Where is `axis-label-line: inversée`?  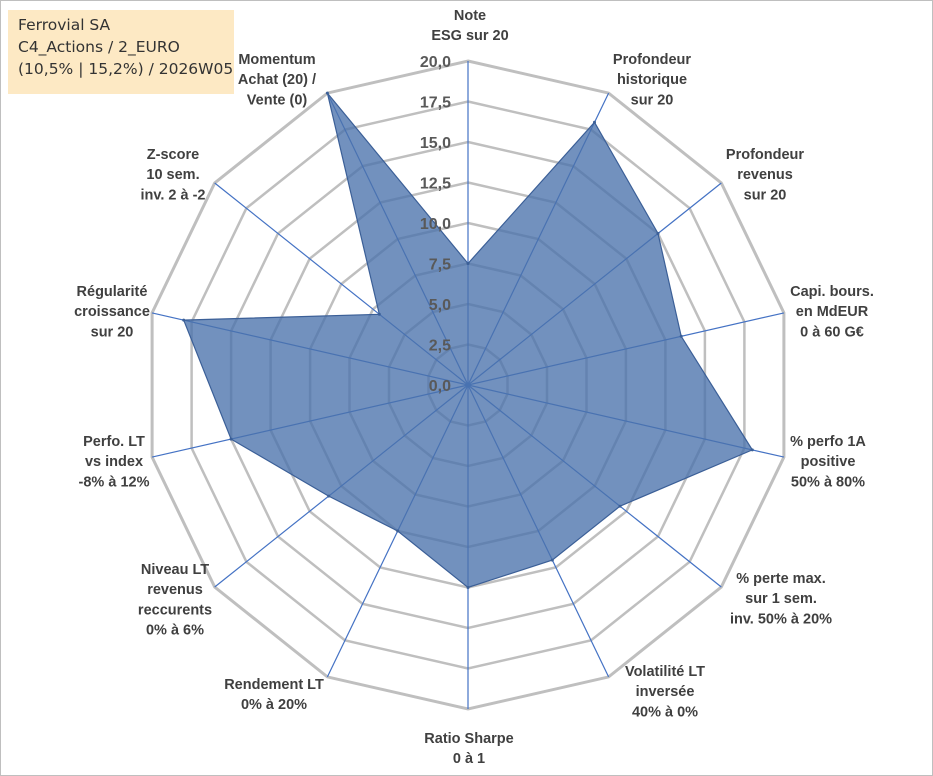 axis-label-line: inversée is located at coordinates (665, 692).